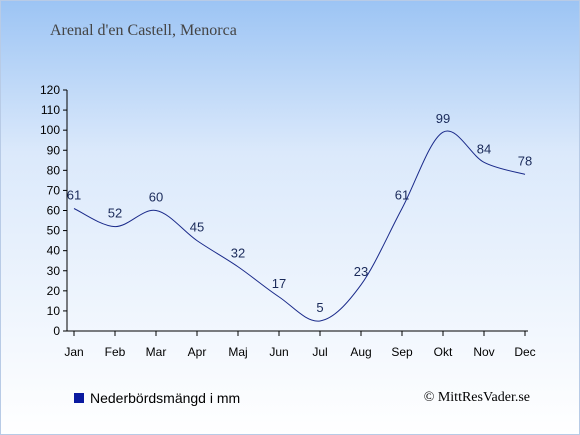  What do you see at coordinates (319, 352) in the screenshot?
I see `x-tick-label: Jul` at bounding box center [319, 352].